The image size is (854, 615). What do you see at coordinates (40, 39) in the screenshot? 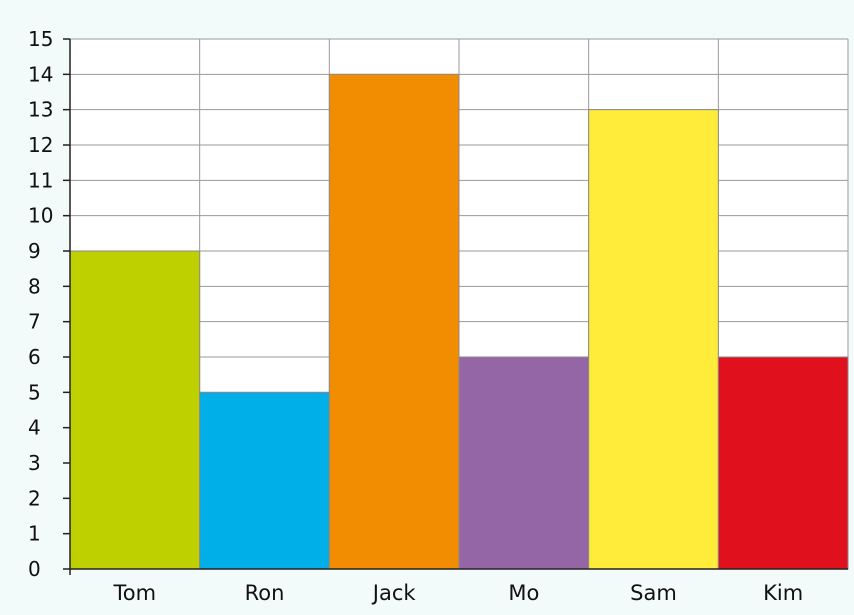
I see `y-tick-label: 15` at bounding box center [40, 39].